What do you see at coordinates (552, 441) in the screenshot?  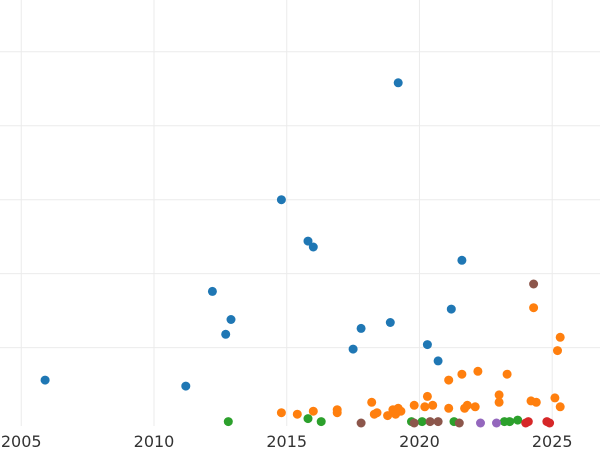 I see `x-tick-label: 2025` at bounding box center [552, 441].